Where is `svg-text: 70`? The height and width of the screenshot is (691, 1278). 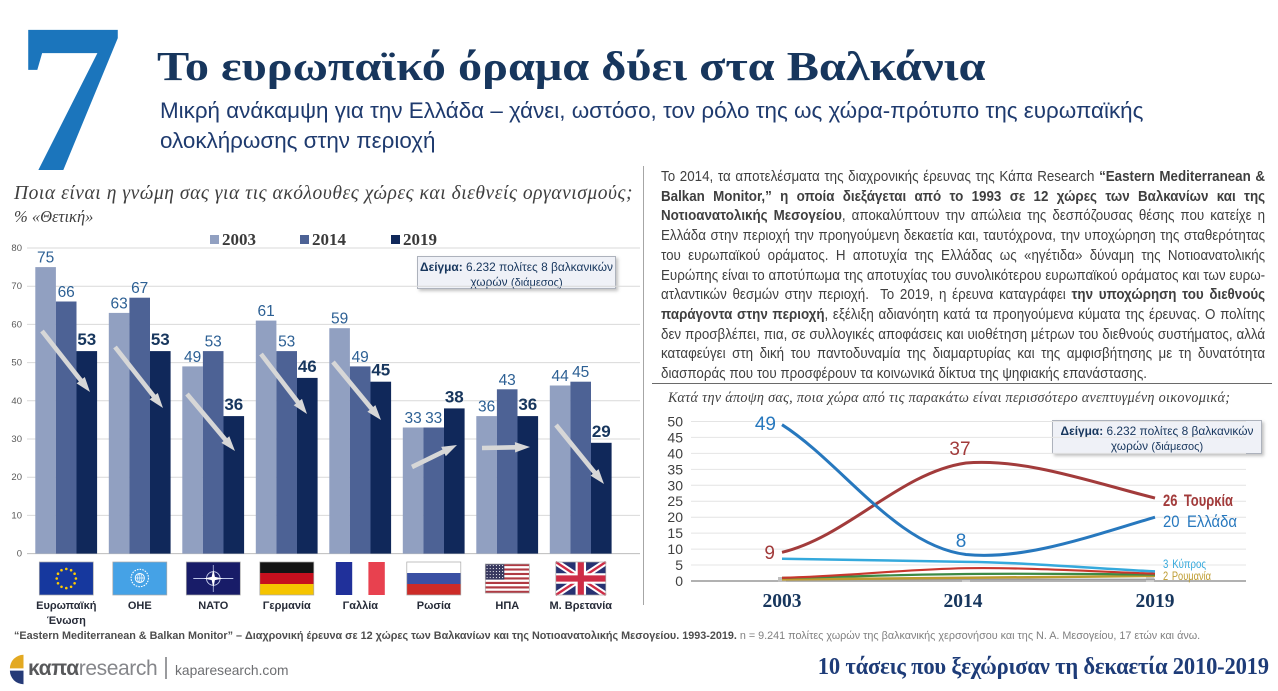
svg-text: 70 is located at coordinates (16, 286).